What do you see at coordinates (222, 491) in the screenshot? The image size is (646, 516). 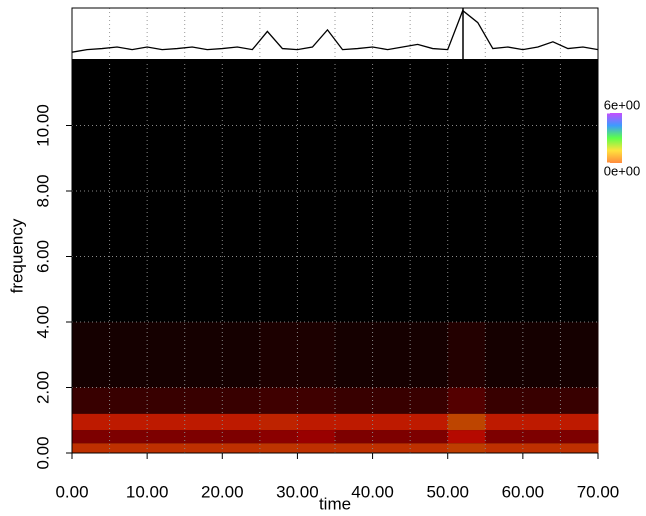 I see `x-tick-label: 20.00` at bounding box center [222, 491].